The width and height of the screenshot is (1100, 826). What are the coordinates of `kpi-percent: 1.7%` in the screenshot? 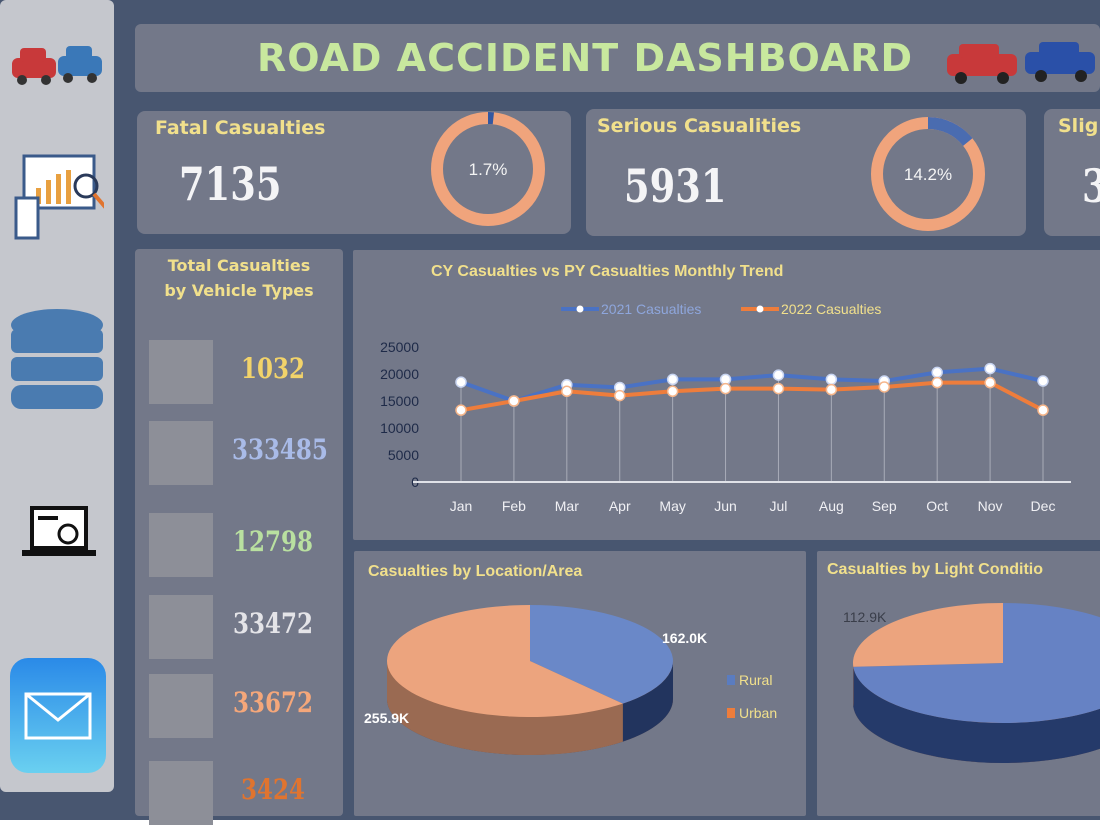 It's located at (488, 169).